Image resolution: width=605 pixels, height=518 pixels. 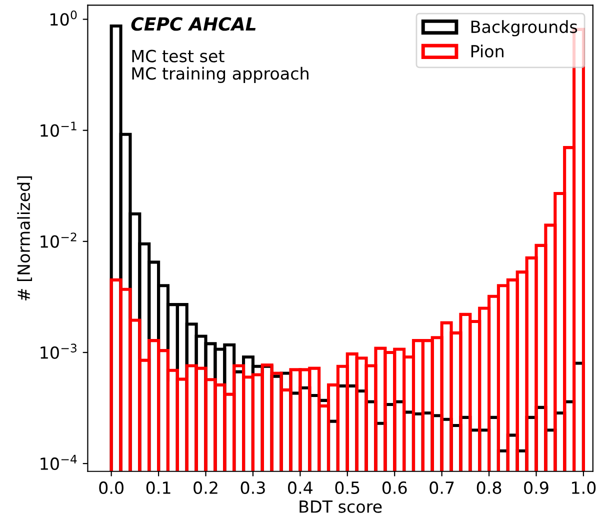 I want to click on x-tick-label: 0.7, so click(x=442, y=487).